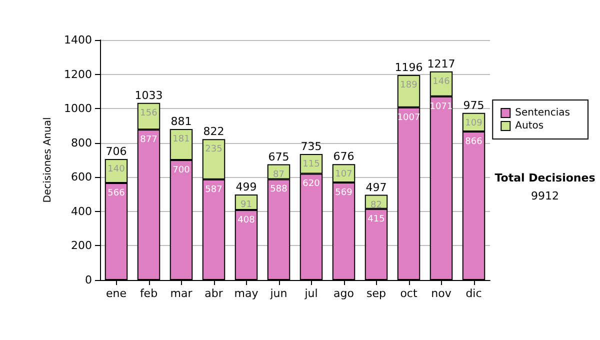  Describe the element at coordinates (246, 293) in the screenshot. I see `x-tick-label: may` at that location.